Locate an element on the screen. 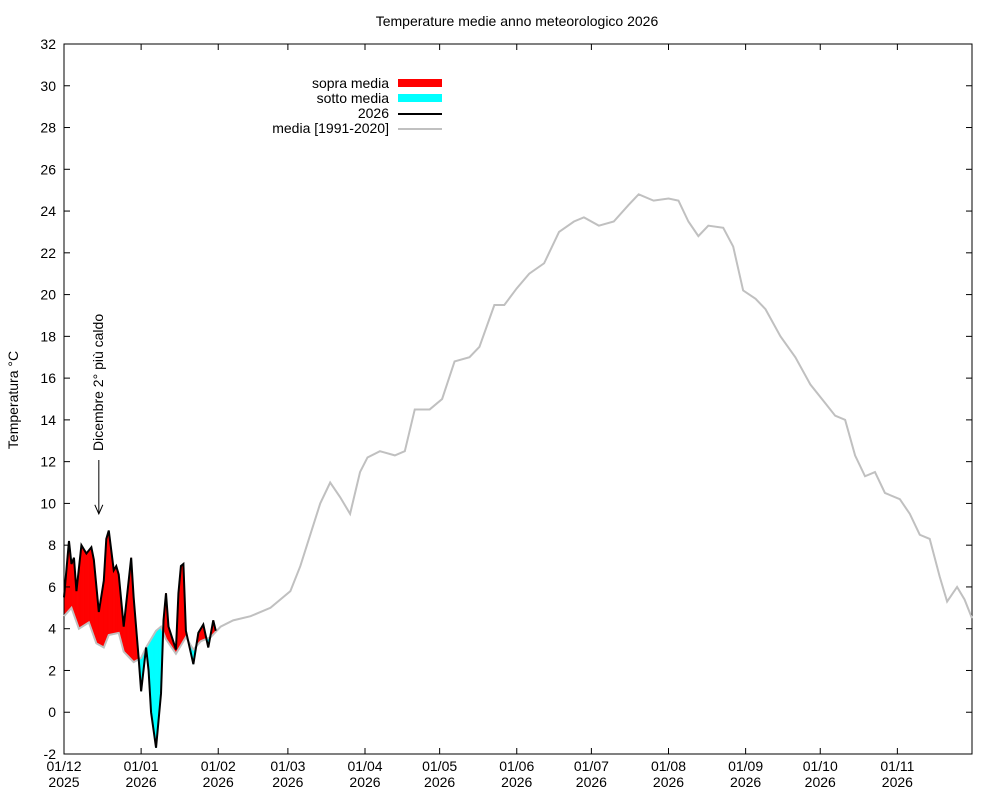 This screenshot has height=800, width=1000. x-tick-label: 01/03 is located at coordinates (287, 766).